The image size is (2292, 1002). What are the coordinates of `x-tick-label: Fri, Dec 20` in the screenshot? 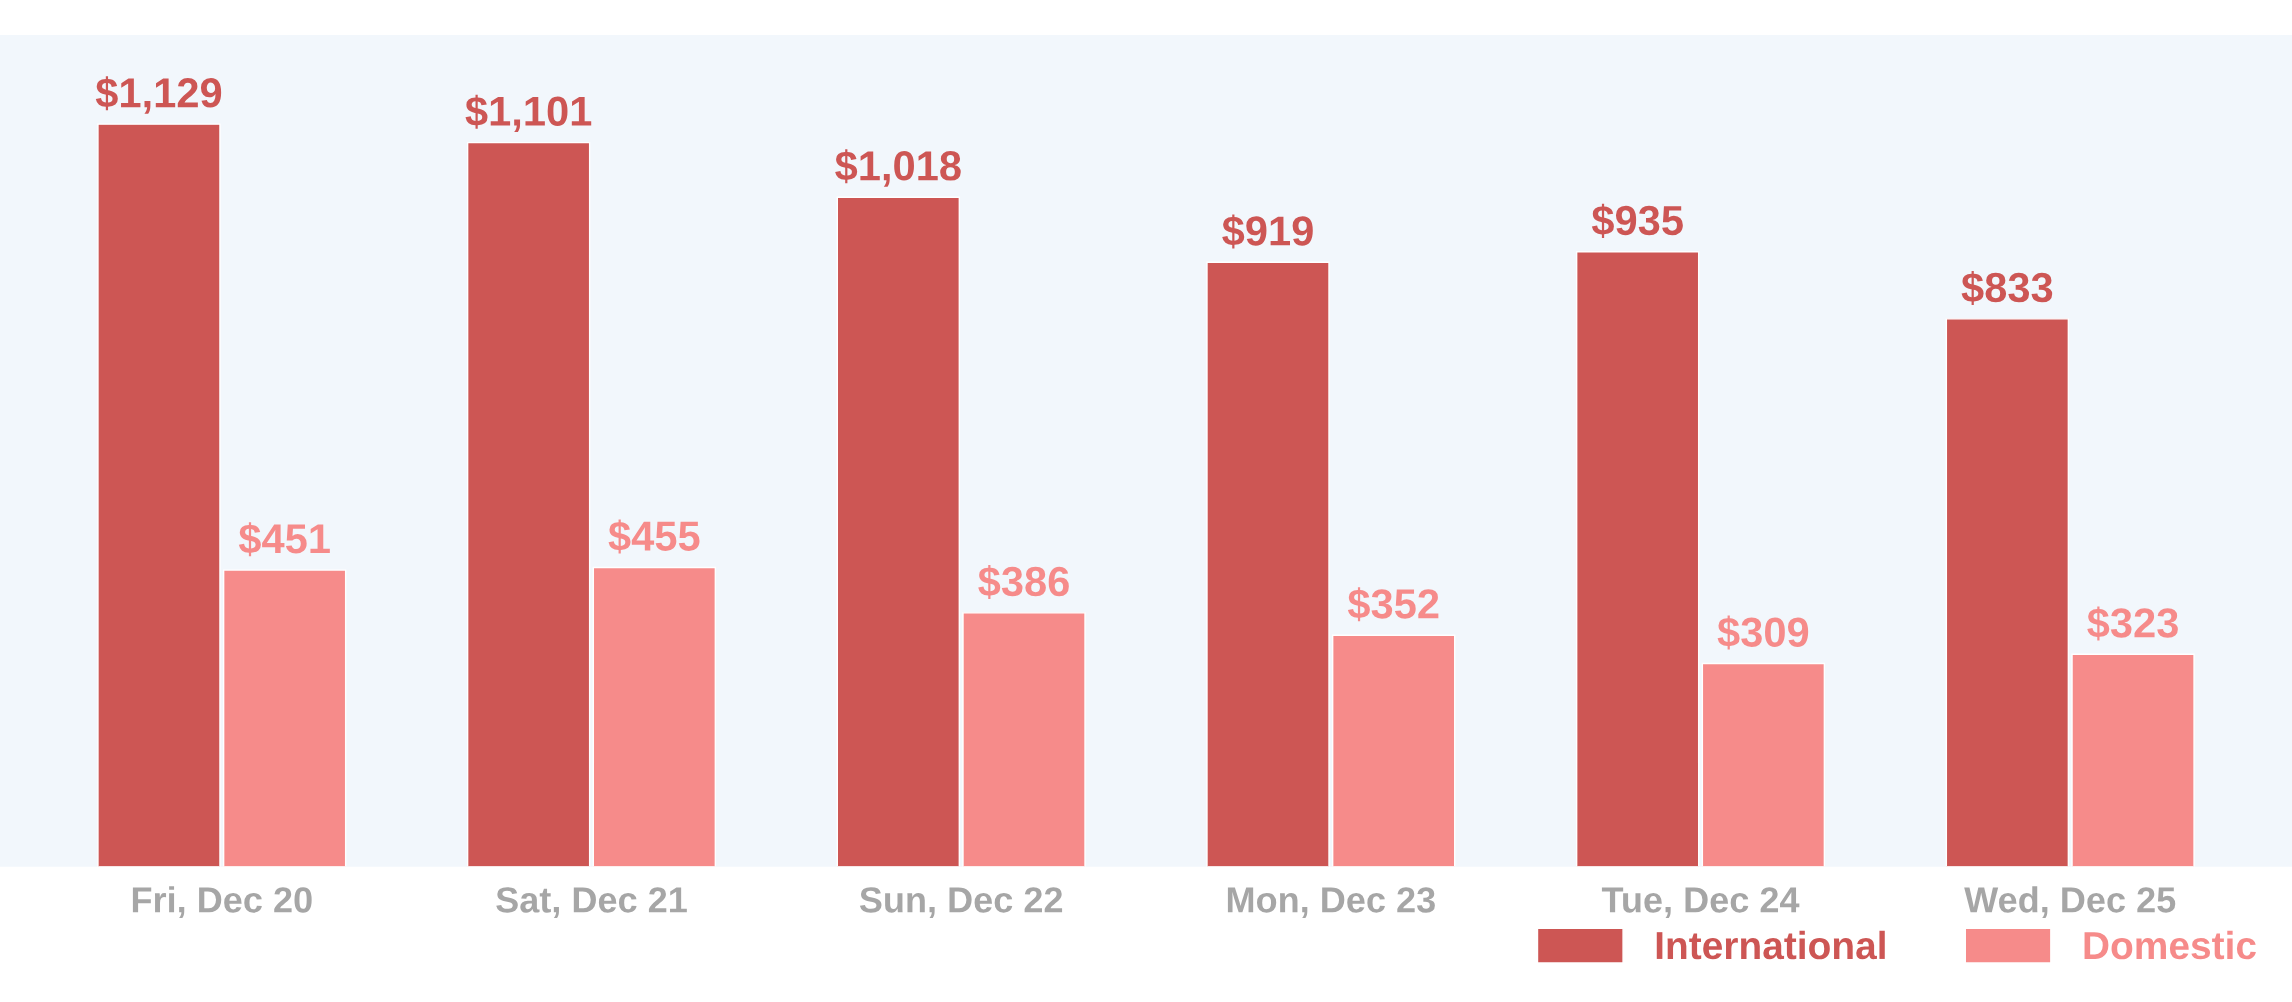 It's located at (222, 902).